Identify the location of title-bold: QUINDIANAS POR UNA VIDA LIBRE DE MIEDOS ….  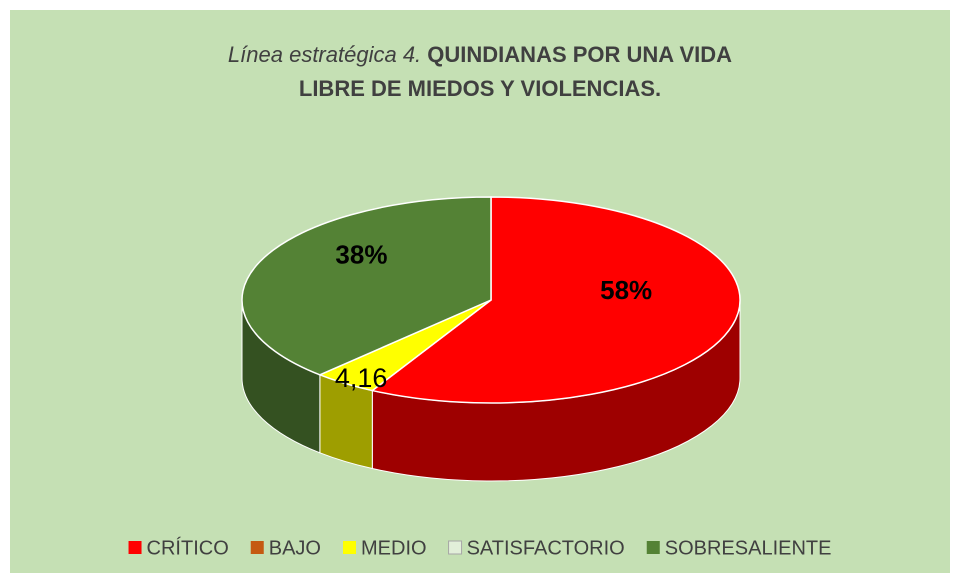
(515, 71).